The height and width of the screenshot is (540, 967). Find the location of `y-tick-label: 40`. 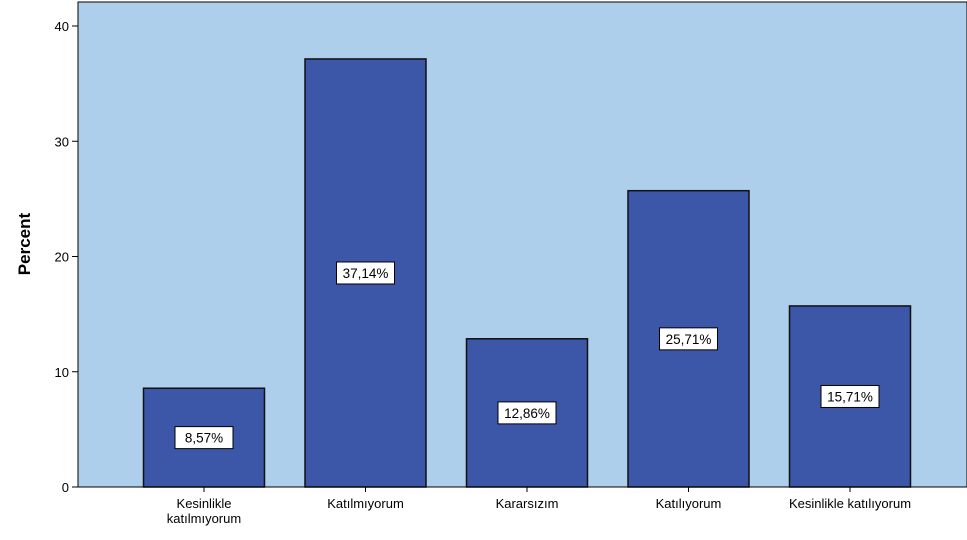

y-tick-label: 40 is located at coordinates (62, 26).